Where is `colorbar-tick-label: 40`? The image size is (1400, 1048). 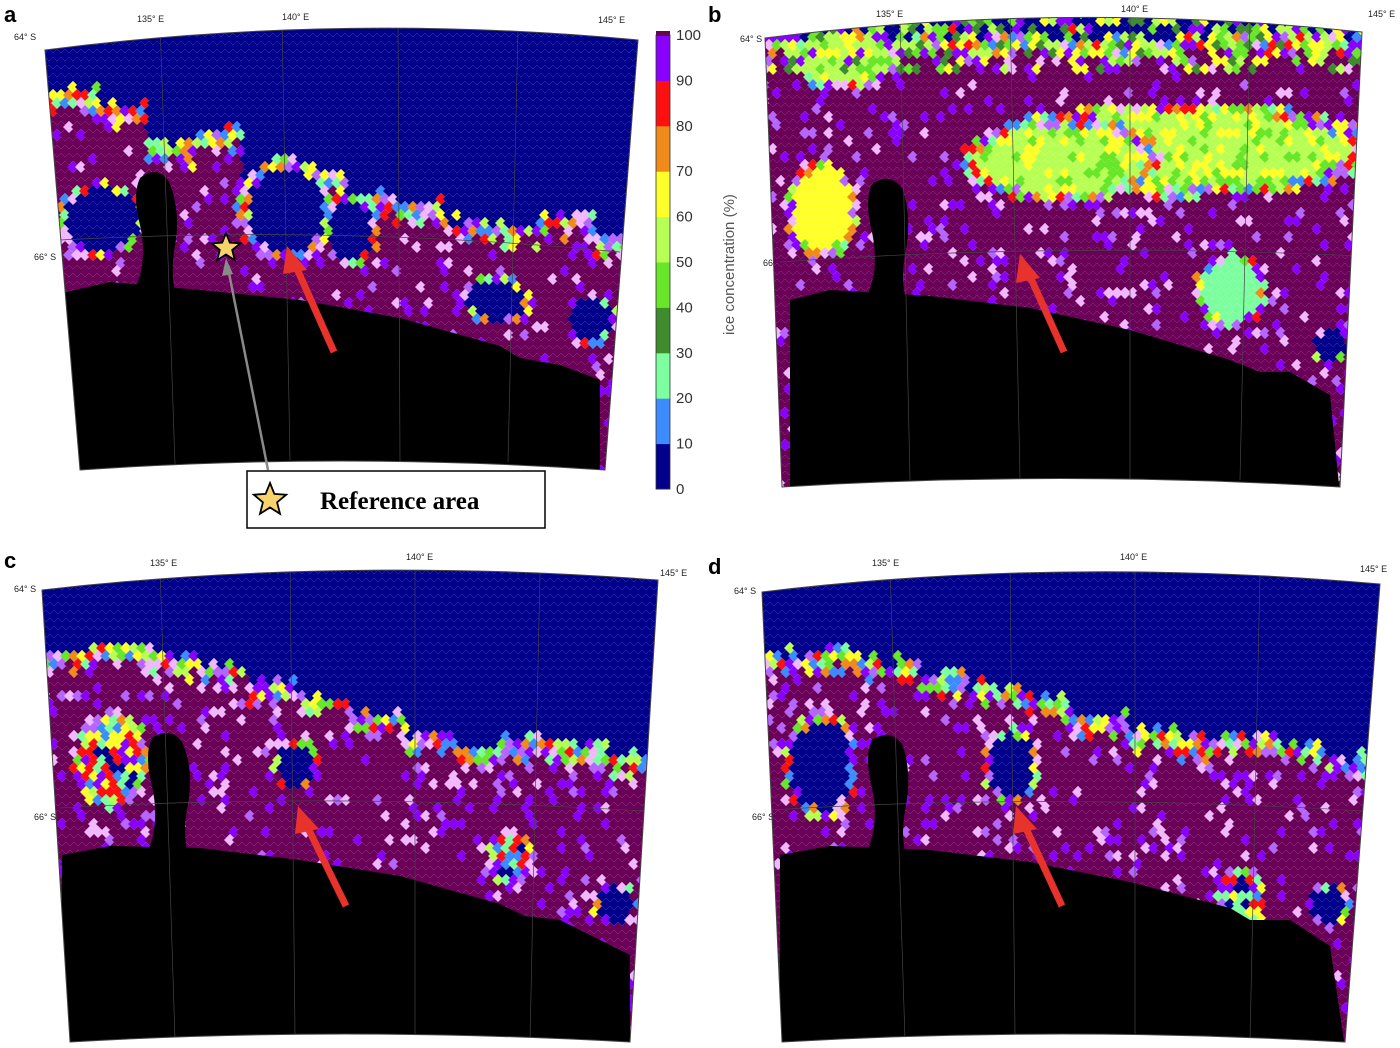 colorbar-tick-label: 40 is located at coordinates (684, 307).